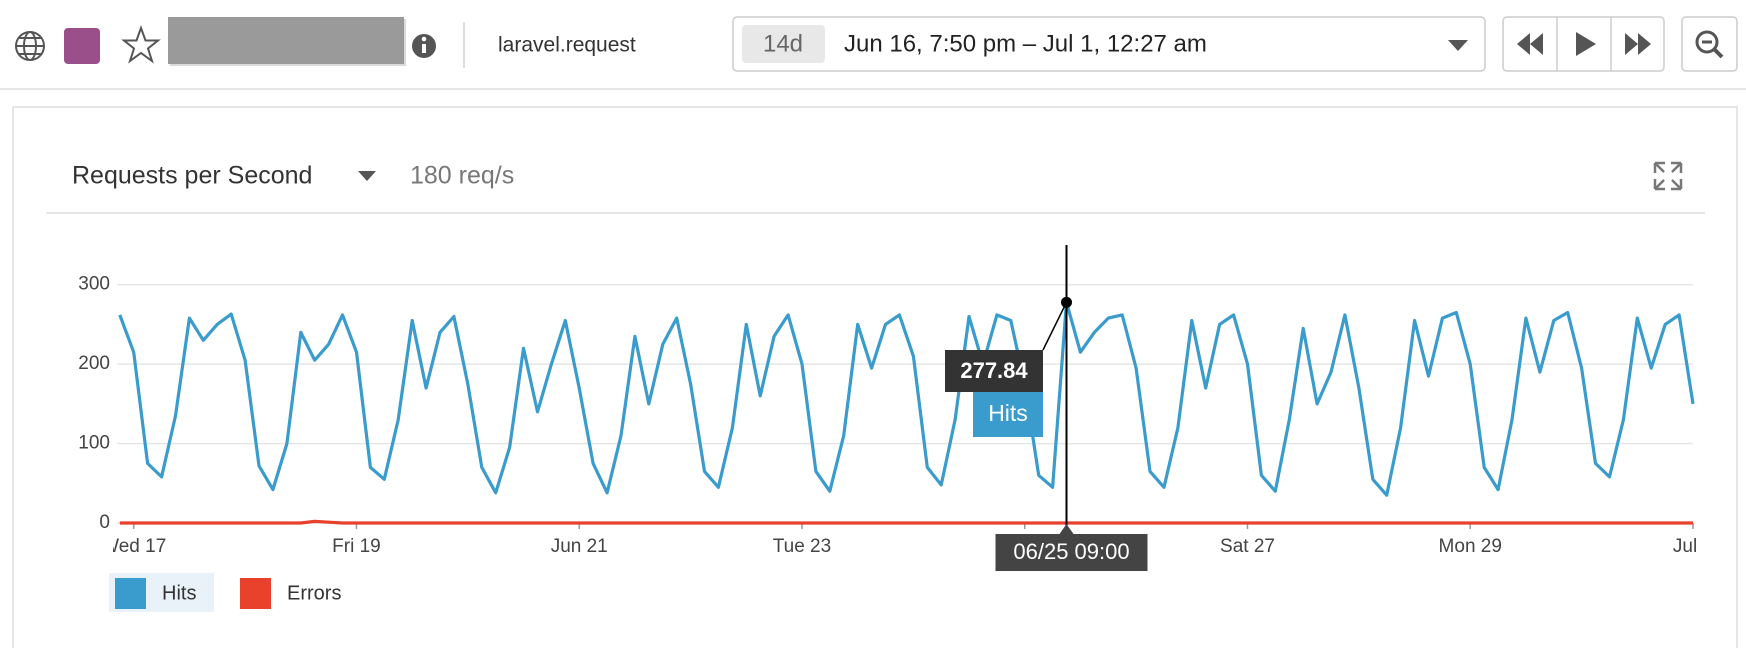 This screenshot has height=648, width=1746. I want to click on x-tick-label: Jun 21, so click(579, 546).